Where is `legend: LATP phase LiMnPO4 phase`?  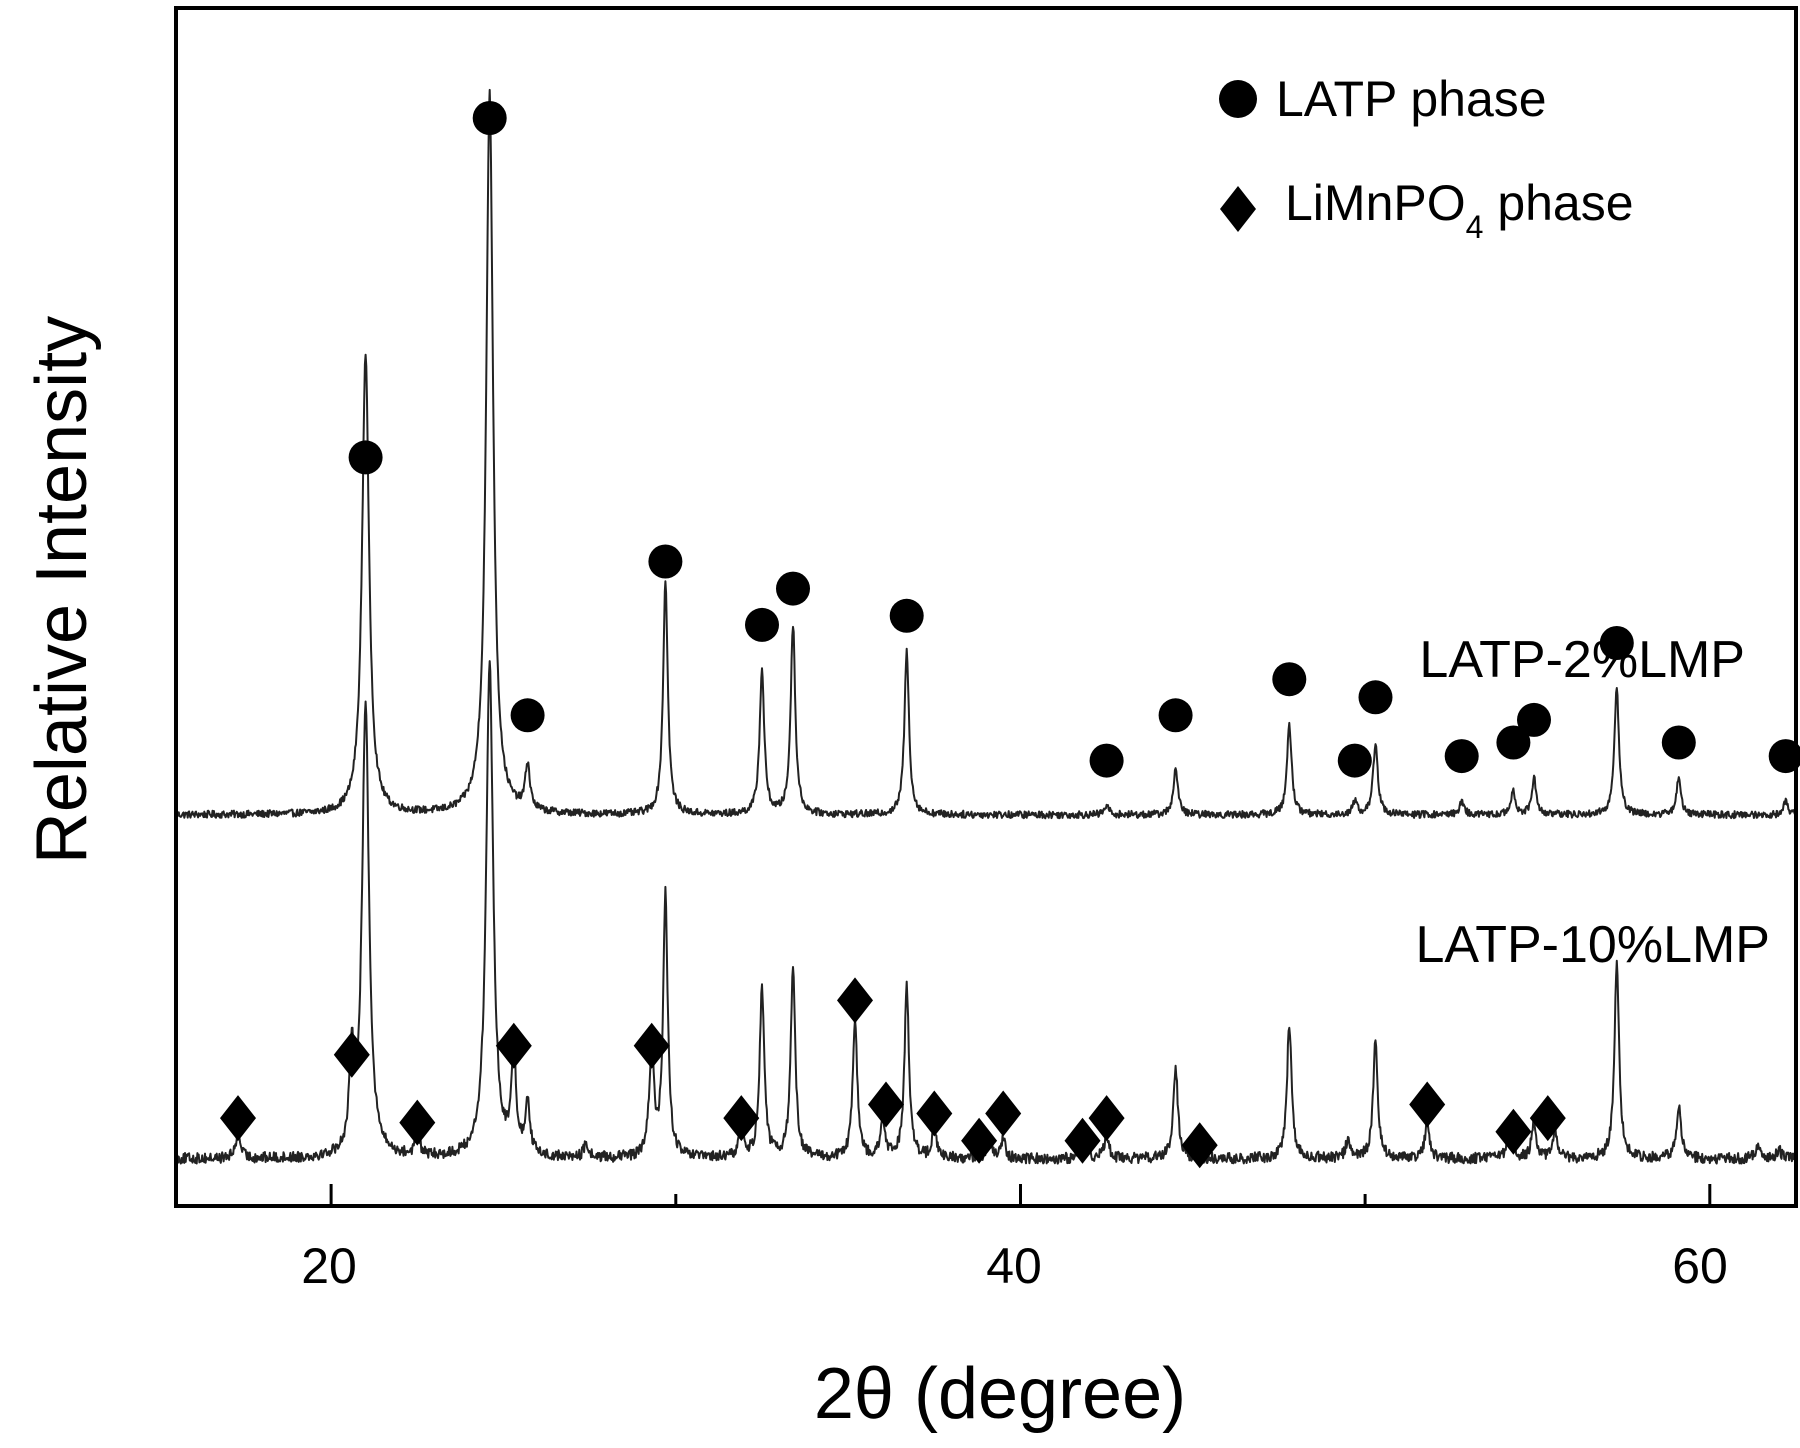 legend: LATP phase LiMnPO4 phase is located at coordinates (1426, 158).